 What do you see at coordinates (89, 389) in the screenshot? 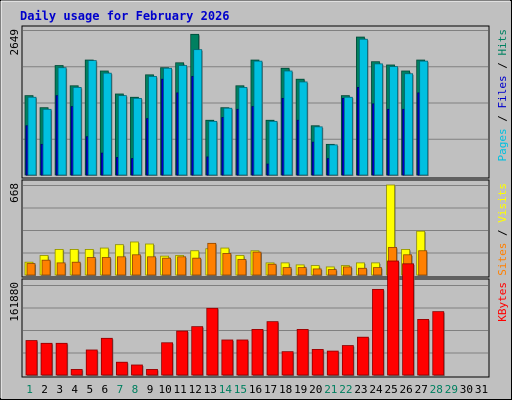
I see `day-label: 5` at bounding box center [89, 389].